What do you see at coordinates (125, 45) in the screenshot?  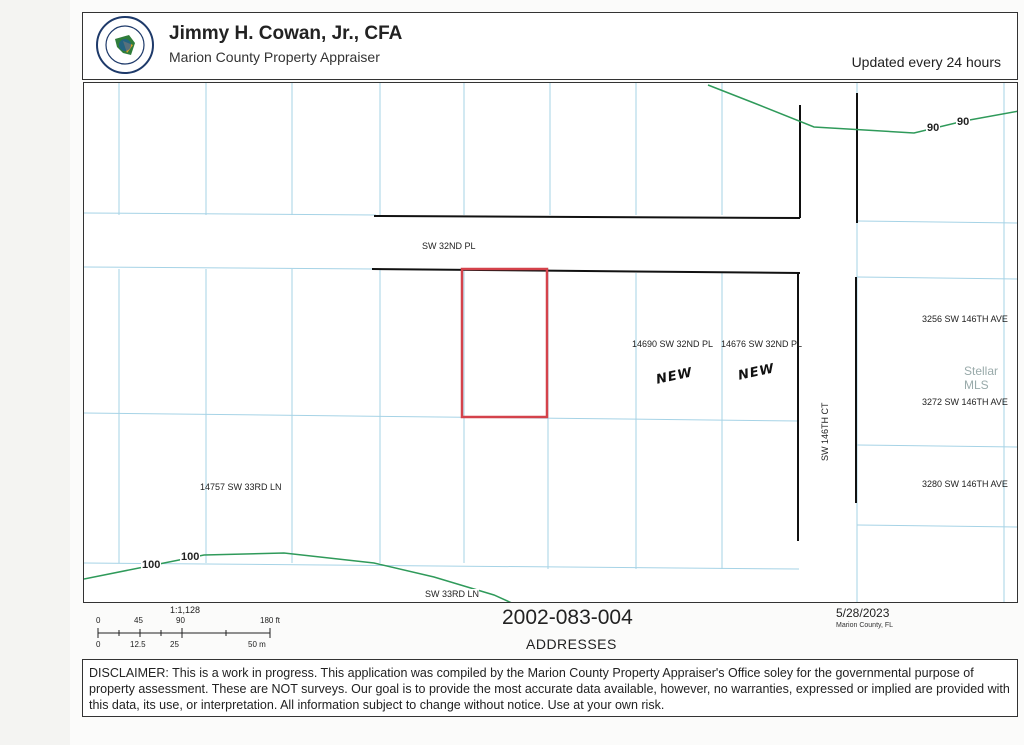 I see `appraiser-seal-icon` at bounding box center [125, 45].